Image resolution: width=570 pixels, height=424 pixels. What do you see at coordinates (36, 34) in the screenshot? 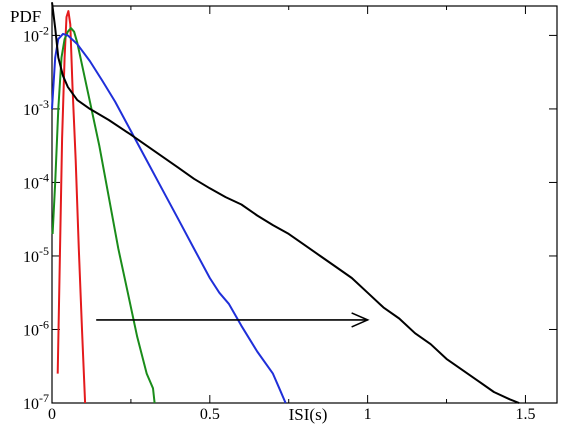
I see `y-tick-label: 10⁻²` at bounding box center [36, 34].